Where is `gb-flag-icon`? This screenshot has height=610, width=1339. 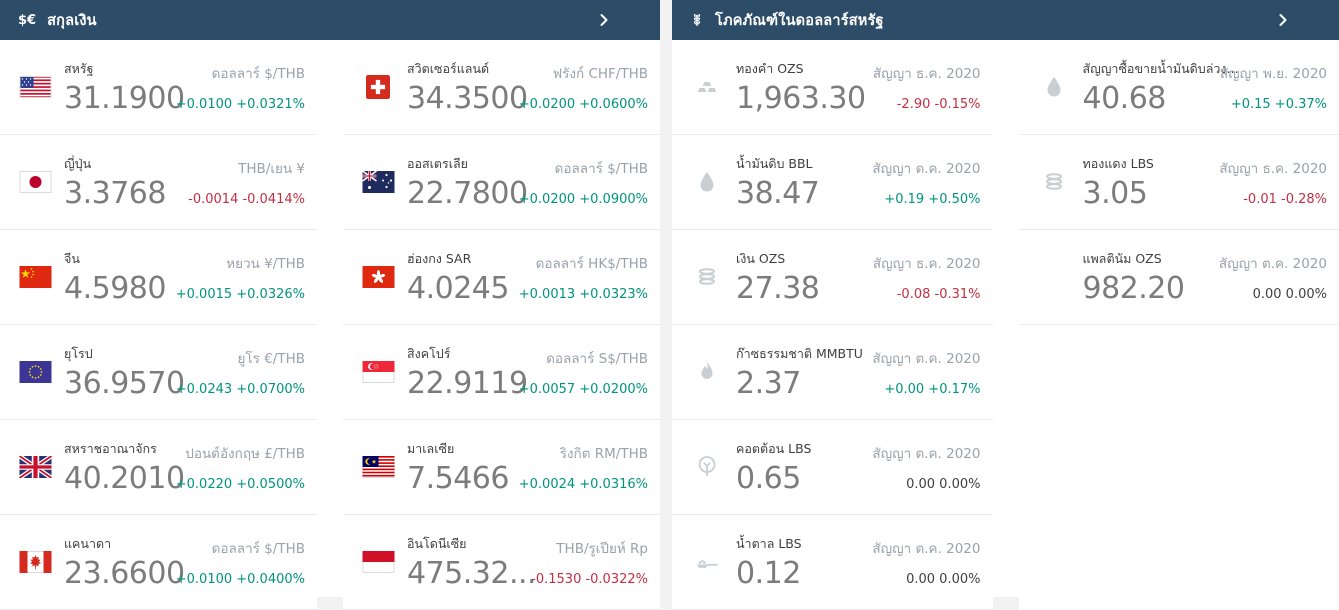
gb-flag-icon is located at coordinates (35, 467).